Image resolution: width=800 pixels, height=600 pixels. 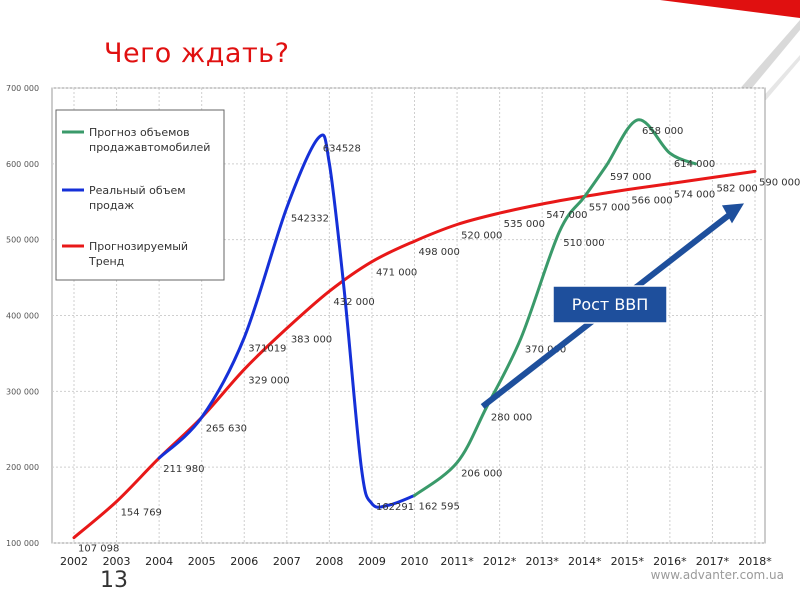 I want to click on x-tick-label: 2005, so click(x=202, y=561).